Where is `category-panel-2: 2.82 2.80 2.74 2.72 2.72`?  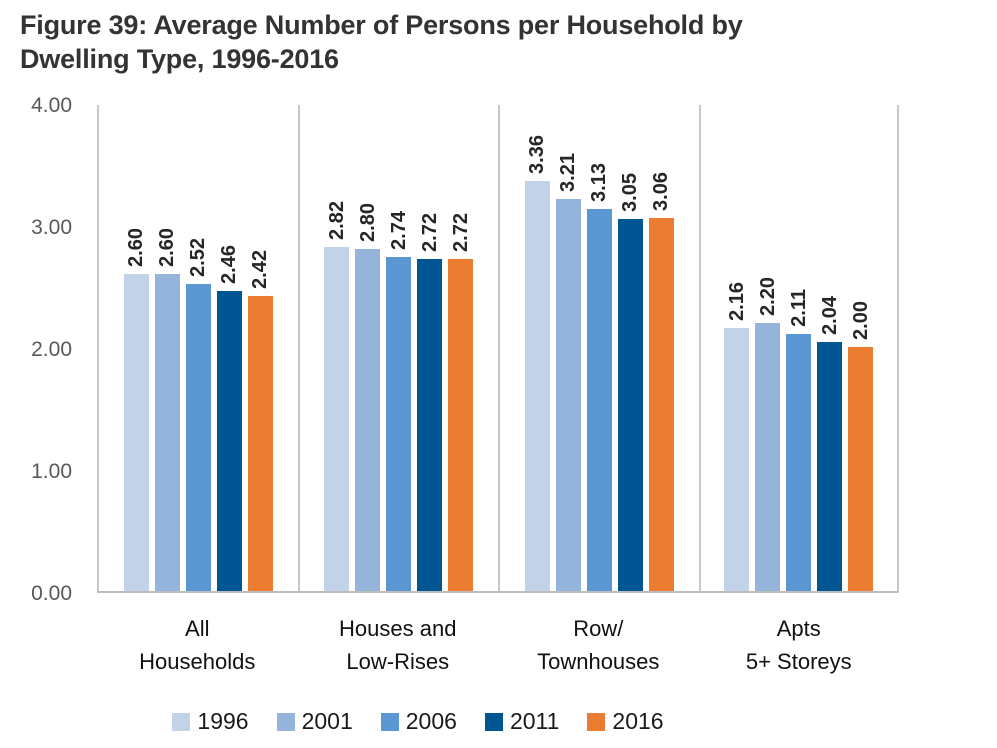 category-panel-2: 2.82 2.80 2.74 2.72 2.72 is located at coordinates (398, 348).